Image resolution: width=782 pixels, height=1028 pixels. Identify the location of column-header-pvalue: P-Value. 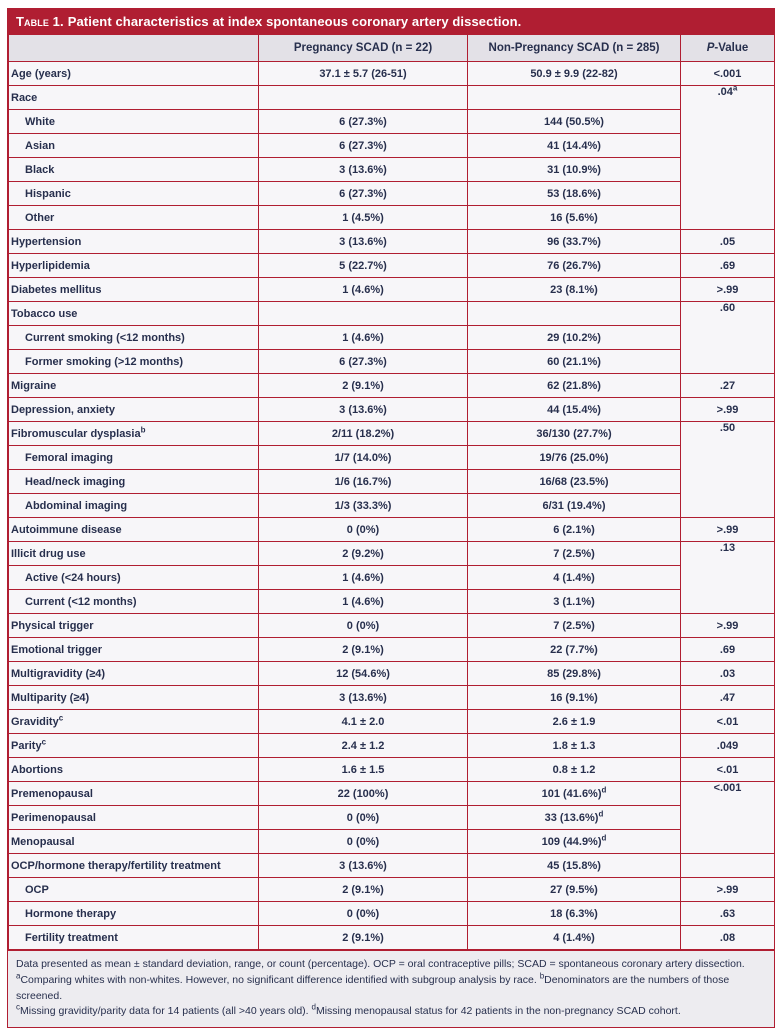
(727, 48).